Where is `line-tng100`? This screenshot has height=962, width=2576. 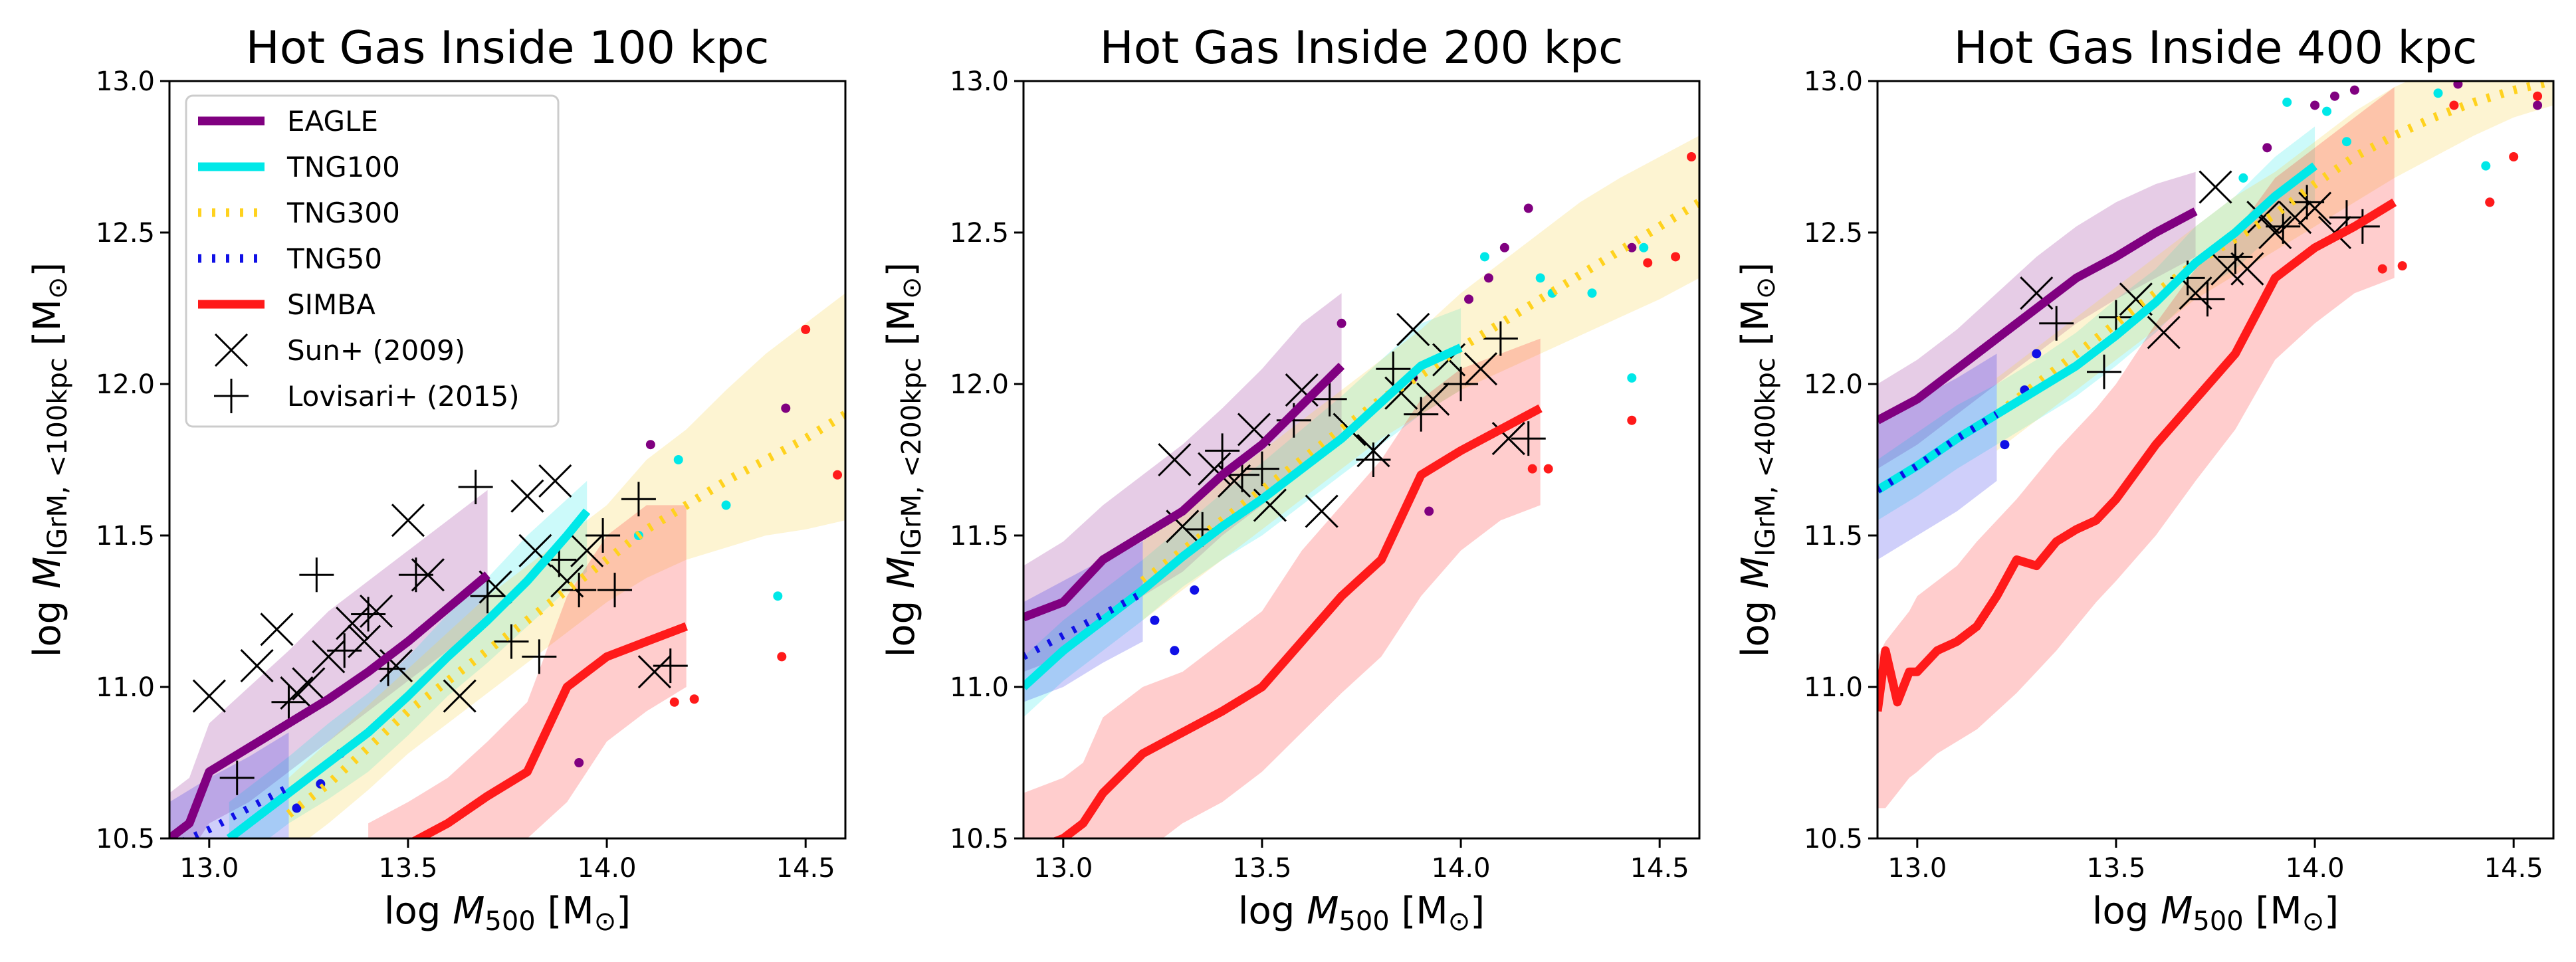
line-tng100 is located at coordinates (1243, 517).